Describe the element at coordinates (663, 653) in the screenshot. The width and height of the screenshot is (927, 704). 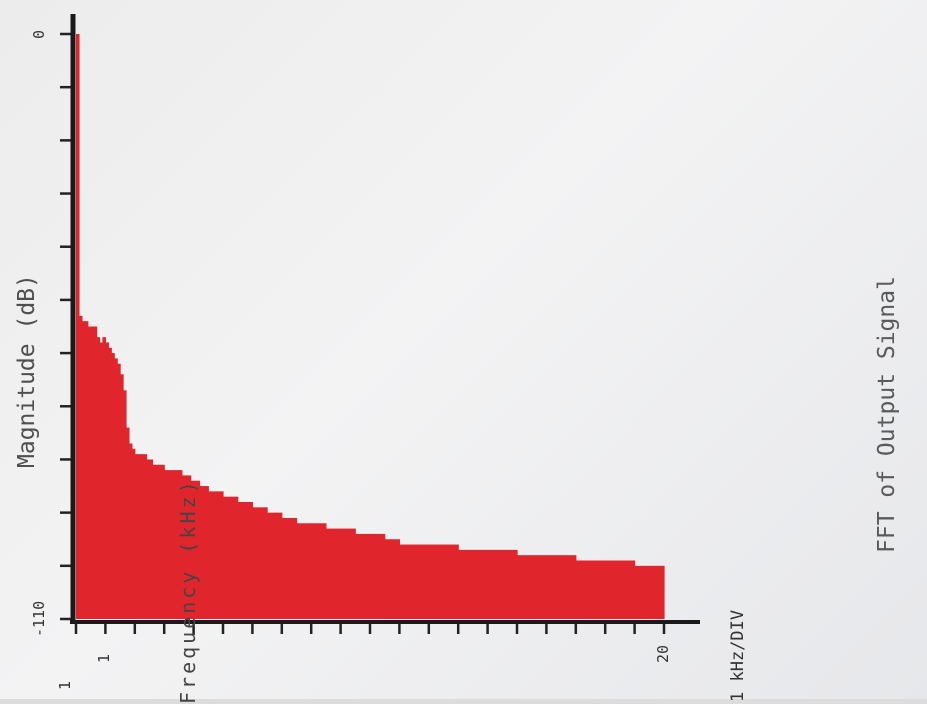
I see `x-tick-label: 20` at that location.